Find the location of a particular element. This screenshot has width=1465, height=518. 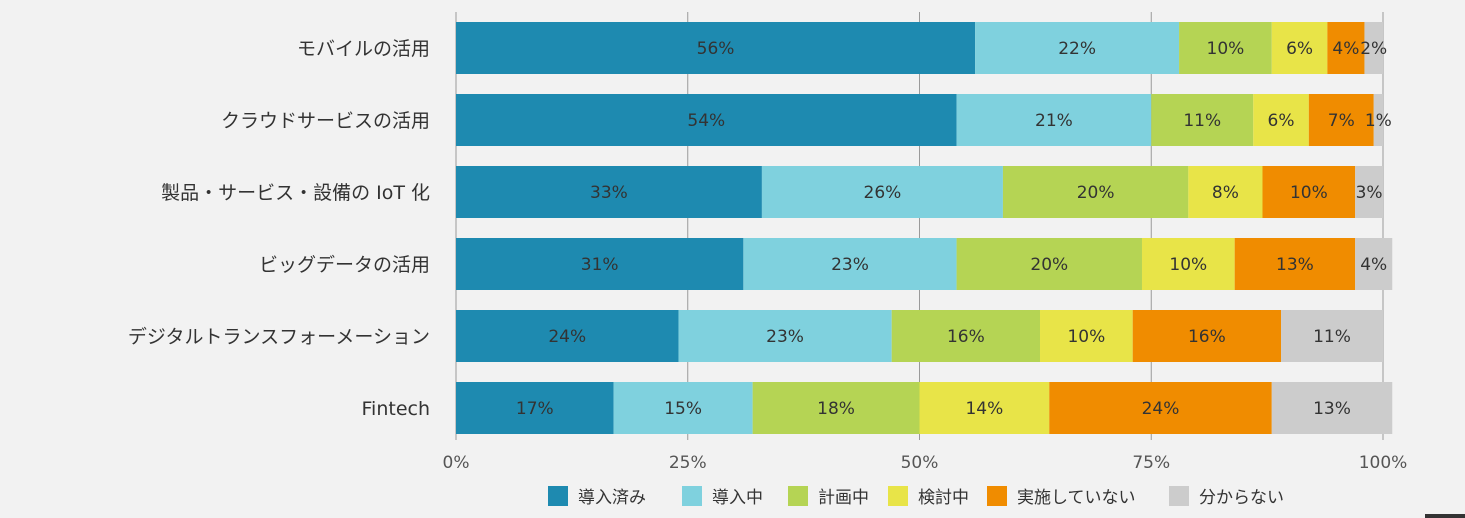

data-label: 31% is located at coordinates (600, 265).